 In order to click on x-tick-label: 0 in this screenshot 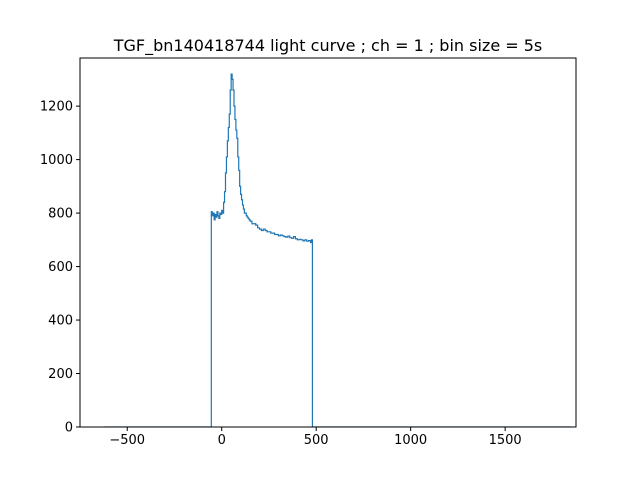, I will do `click(222, 440)`.